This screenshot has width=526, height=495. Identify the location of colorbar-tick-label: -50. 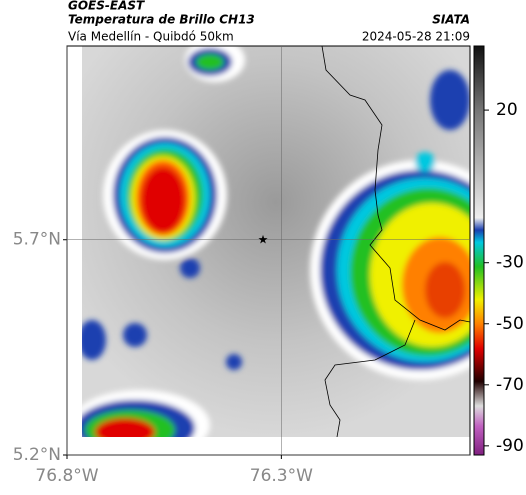
(510, 324).